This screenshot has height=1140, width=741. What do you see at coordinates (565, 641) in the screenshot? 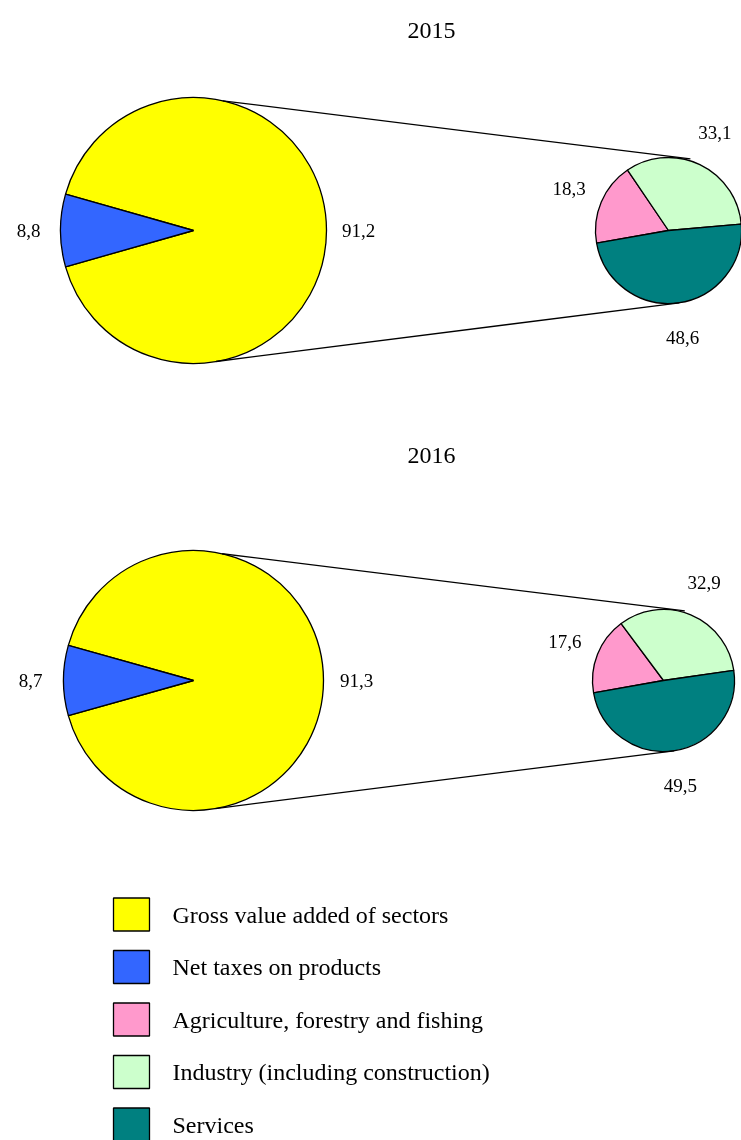
I see `data-label: 17,6` at bounding box center [565, 641].